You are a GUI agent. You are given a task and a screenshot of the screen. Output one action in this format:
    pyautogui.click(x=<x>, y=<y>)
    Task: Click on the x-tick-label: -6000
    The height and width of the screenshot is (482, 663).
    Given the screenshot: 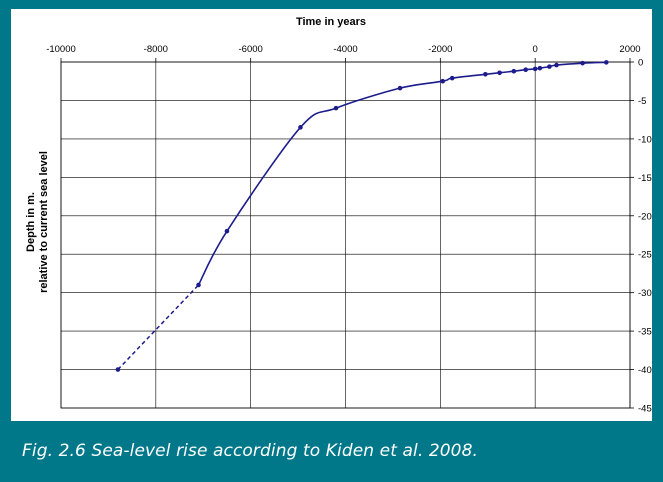 What is the action you would take?
    pyautogui.click(x=251, y=49)
    